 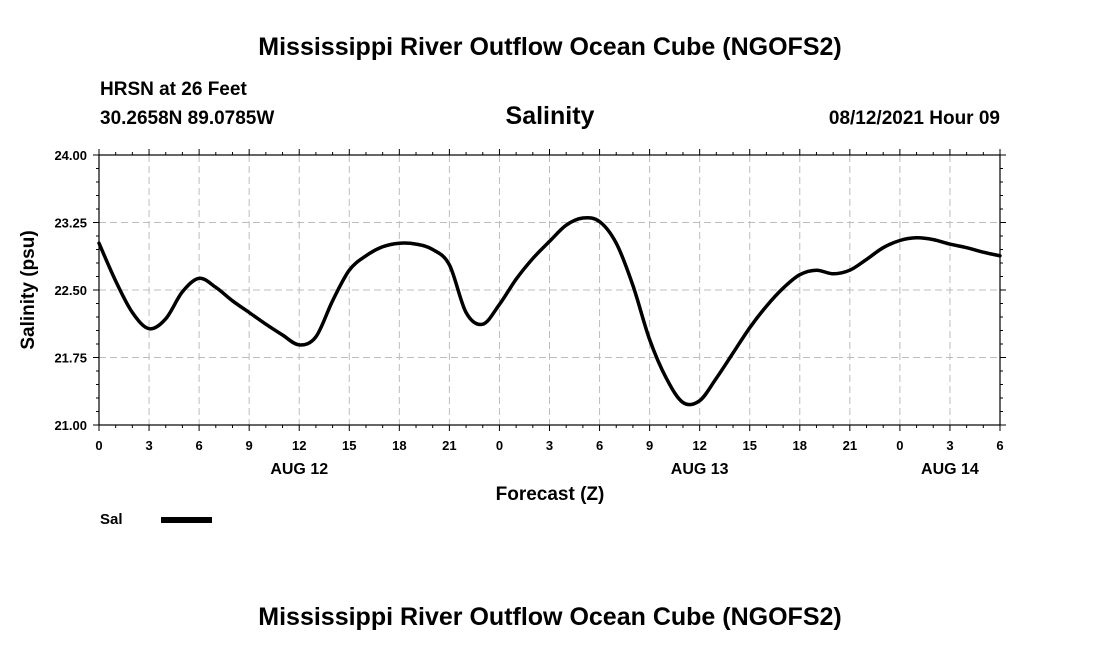 I want to click on day-label: AUG 12, so click(x=299, y=469).